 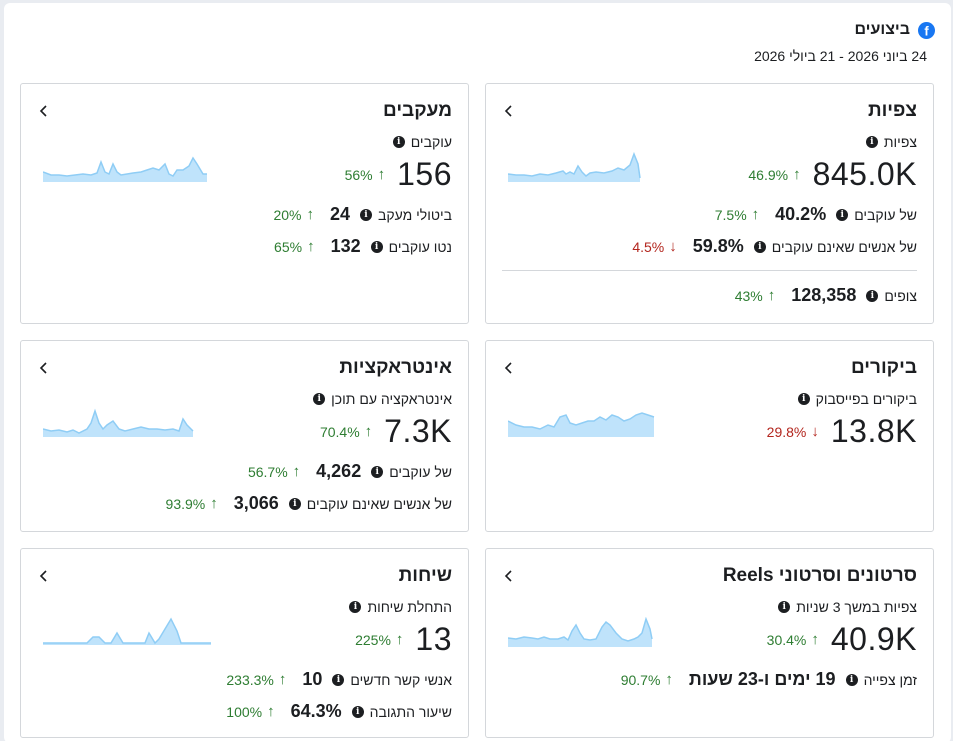 I want to click on stat-row-unfollows: ביטולי מעקב i 24 20% ↑, so click(x=362, y=214).